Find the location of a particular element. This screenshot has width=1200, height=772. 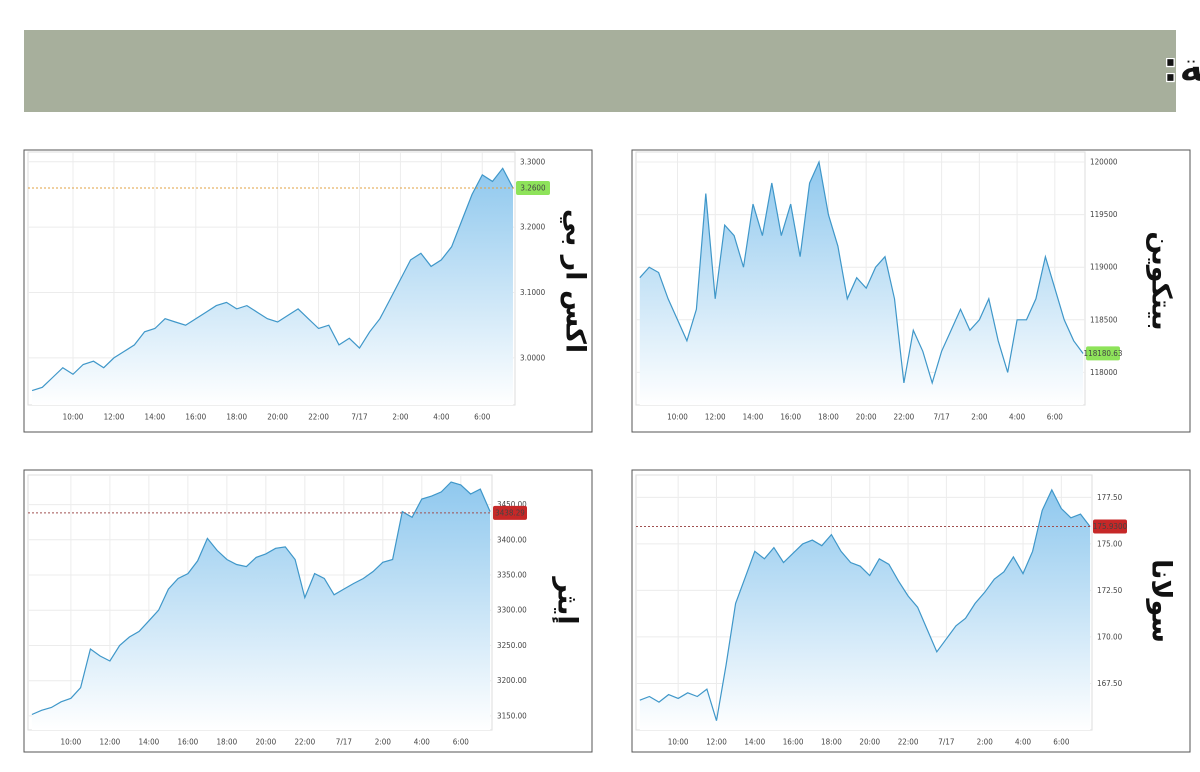

chart-title: بيتكوين is located at coordinates (1161, 280).